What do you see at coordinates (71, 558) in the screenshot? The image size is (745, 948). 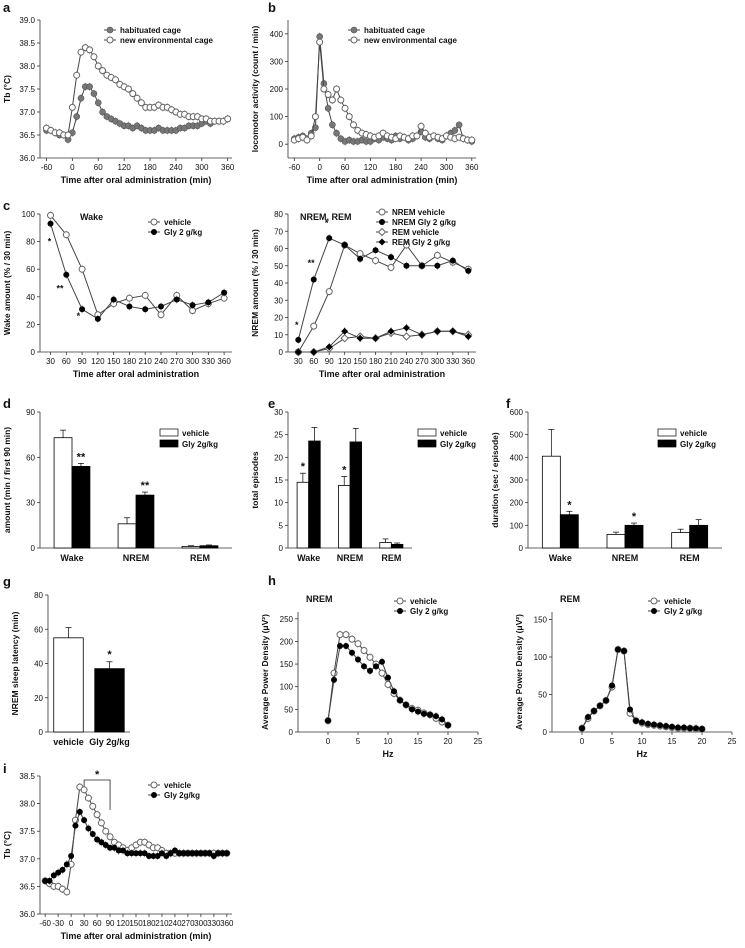 I see `category-label: Wake` at bounding box center [71, 558].